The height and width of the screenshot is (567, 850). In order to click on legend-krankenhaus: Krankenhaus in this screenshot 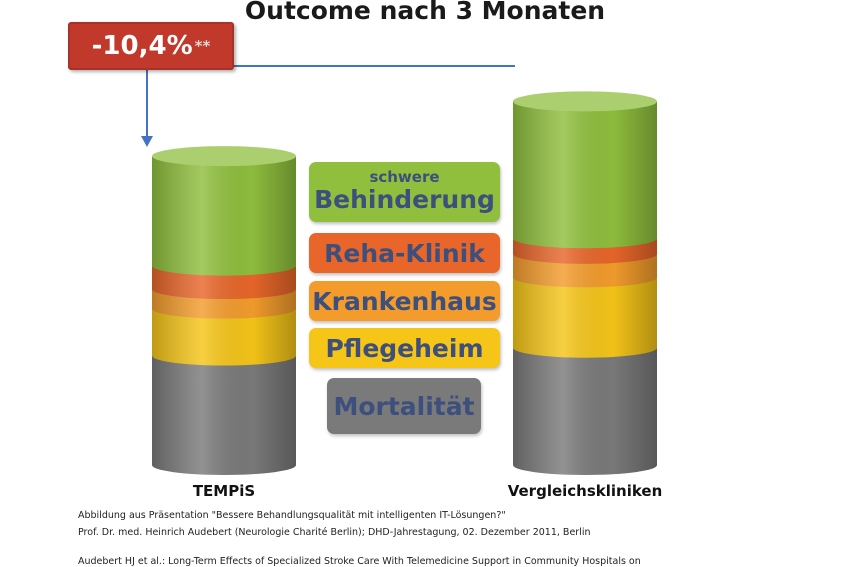, I will do `click(404, 301)`.